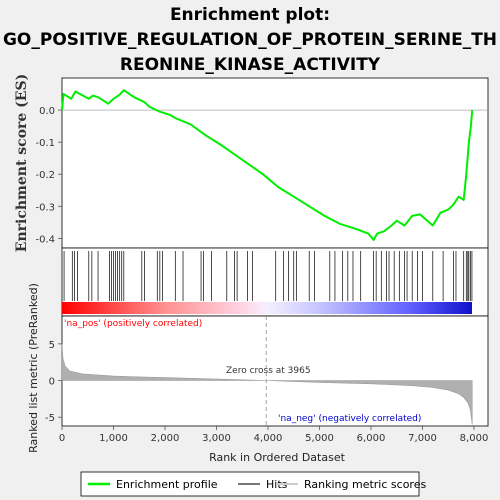  What do you see at coordinates (250, 65) in the screenshot?
I see `chart-title-line-3: REONINE_KINASE_ACTIVITY` at bounding box center [250, 65].